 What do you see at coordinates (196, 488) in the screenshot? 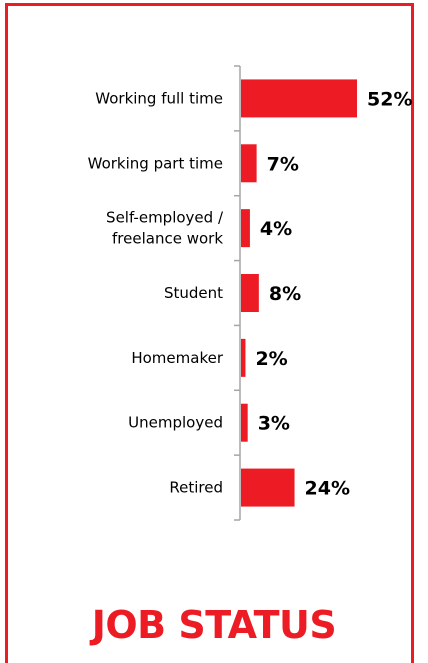
I see `category-label: Retired` at bounding box center [196, 488].